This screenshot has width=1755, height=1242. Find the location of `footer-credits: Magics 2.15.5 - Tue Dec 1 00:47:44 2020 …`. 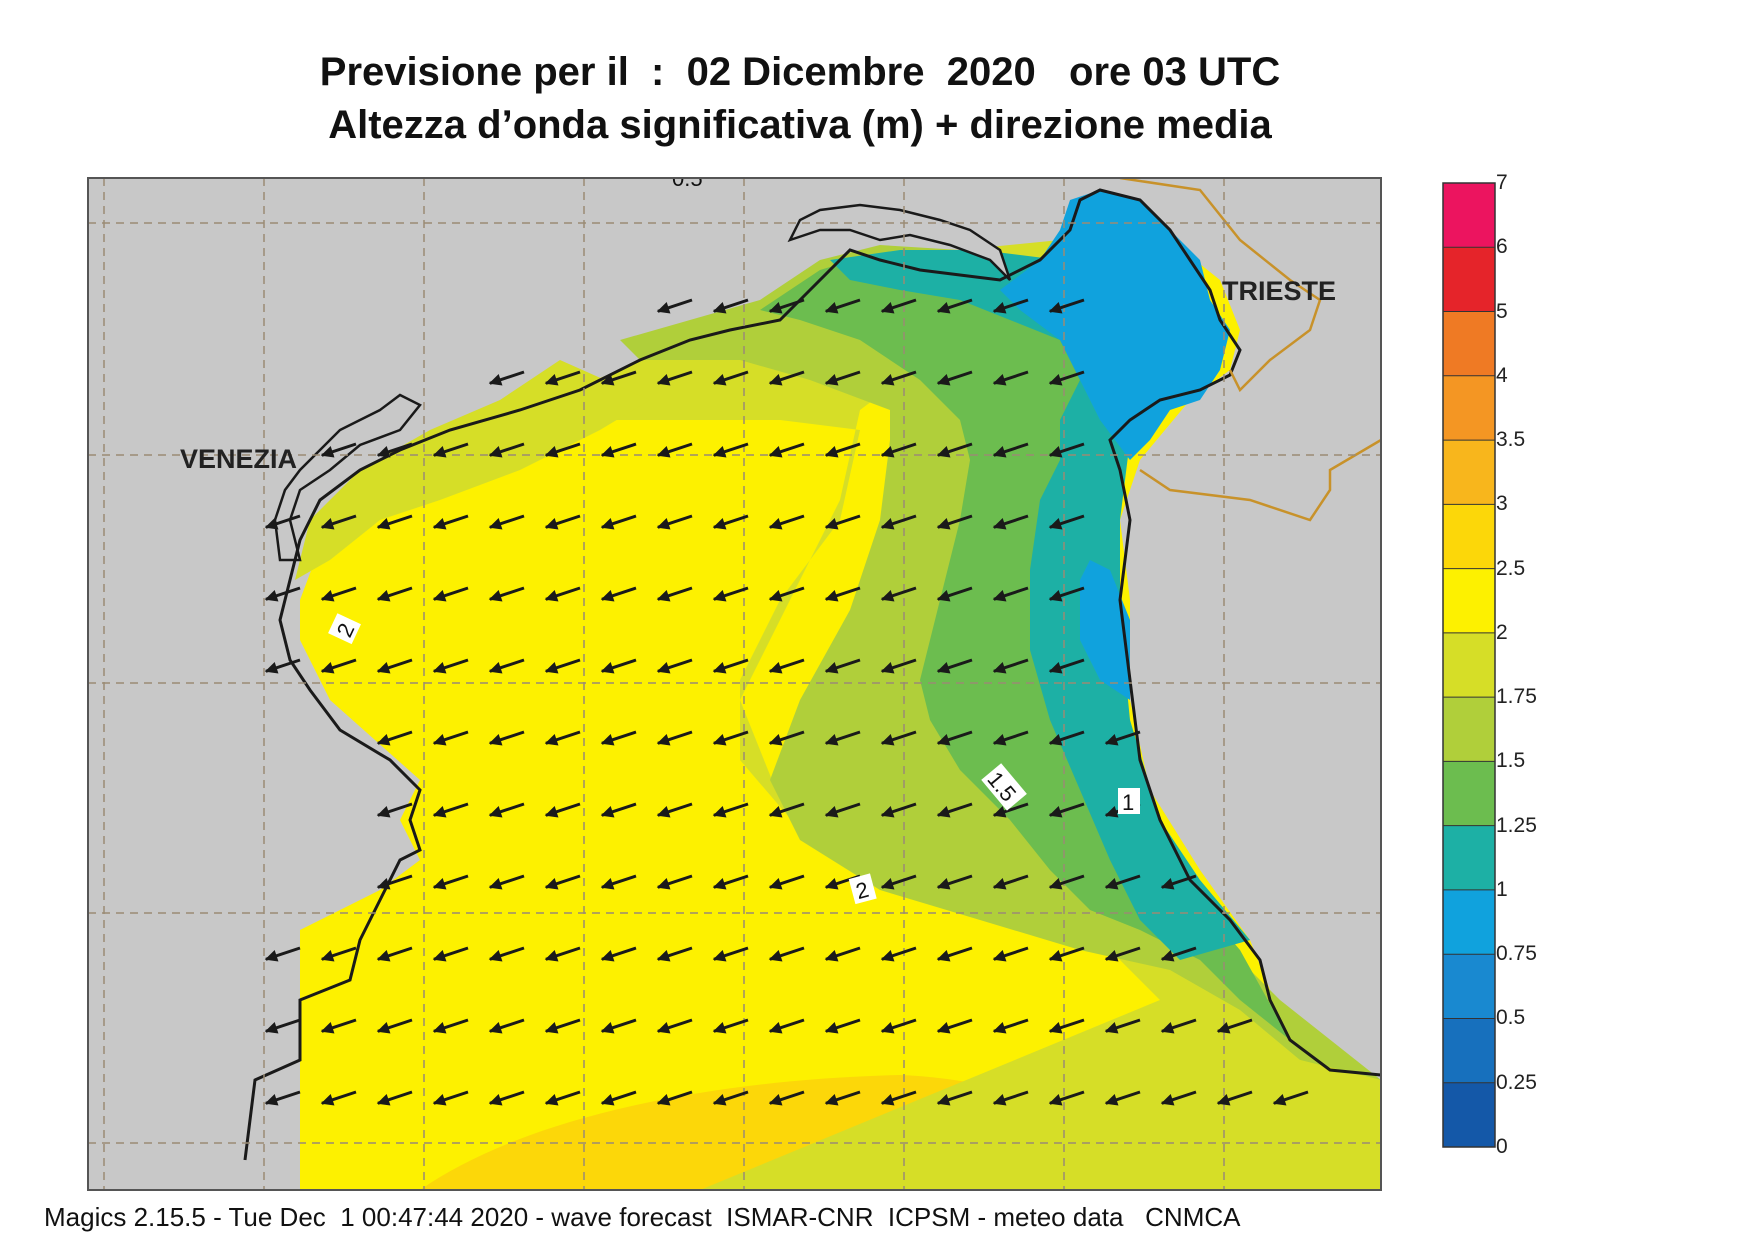

footer-credits: Magics 2.15.5 - Tue Dec 1 00:47:44 2020 … is located at coordinates (642, 1217).